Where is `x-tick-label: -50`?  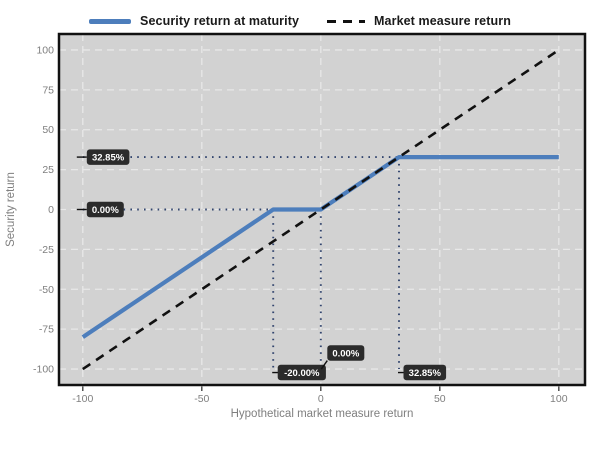
x-tick-label: -50 is located at coordinates (201, 399).